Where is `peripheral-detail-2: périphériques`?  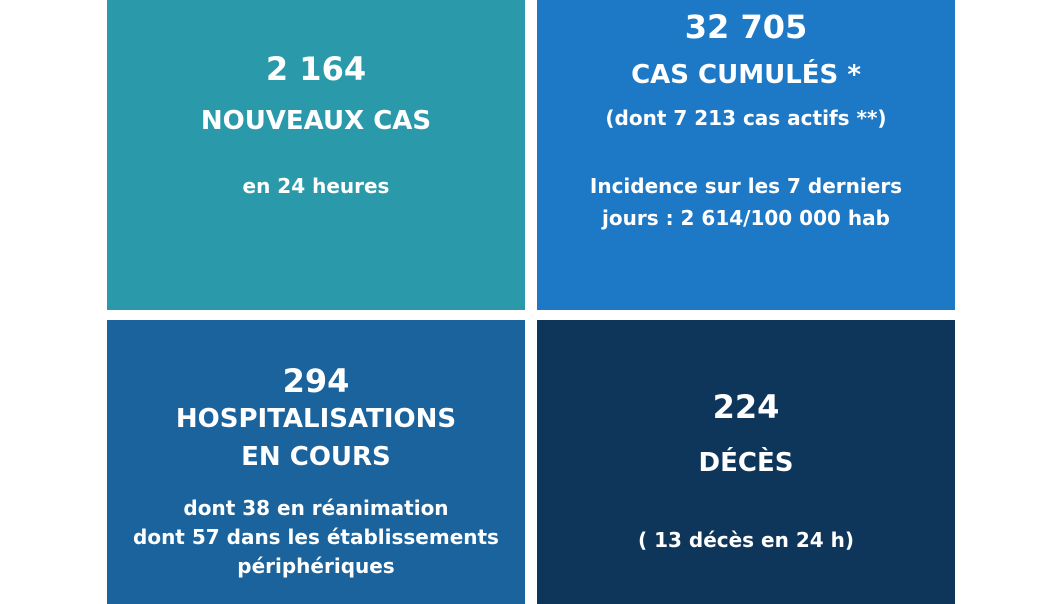 peripheral-detail-2: périphériques is located at coordinates (316, 566).